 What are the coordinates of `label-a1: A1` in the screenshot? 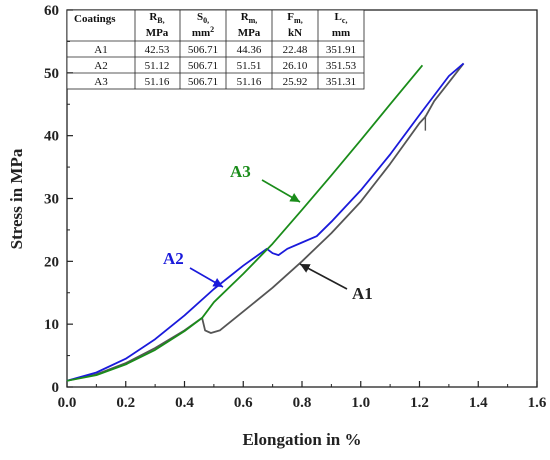 It's located at (362, 293).